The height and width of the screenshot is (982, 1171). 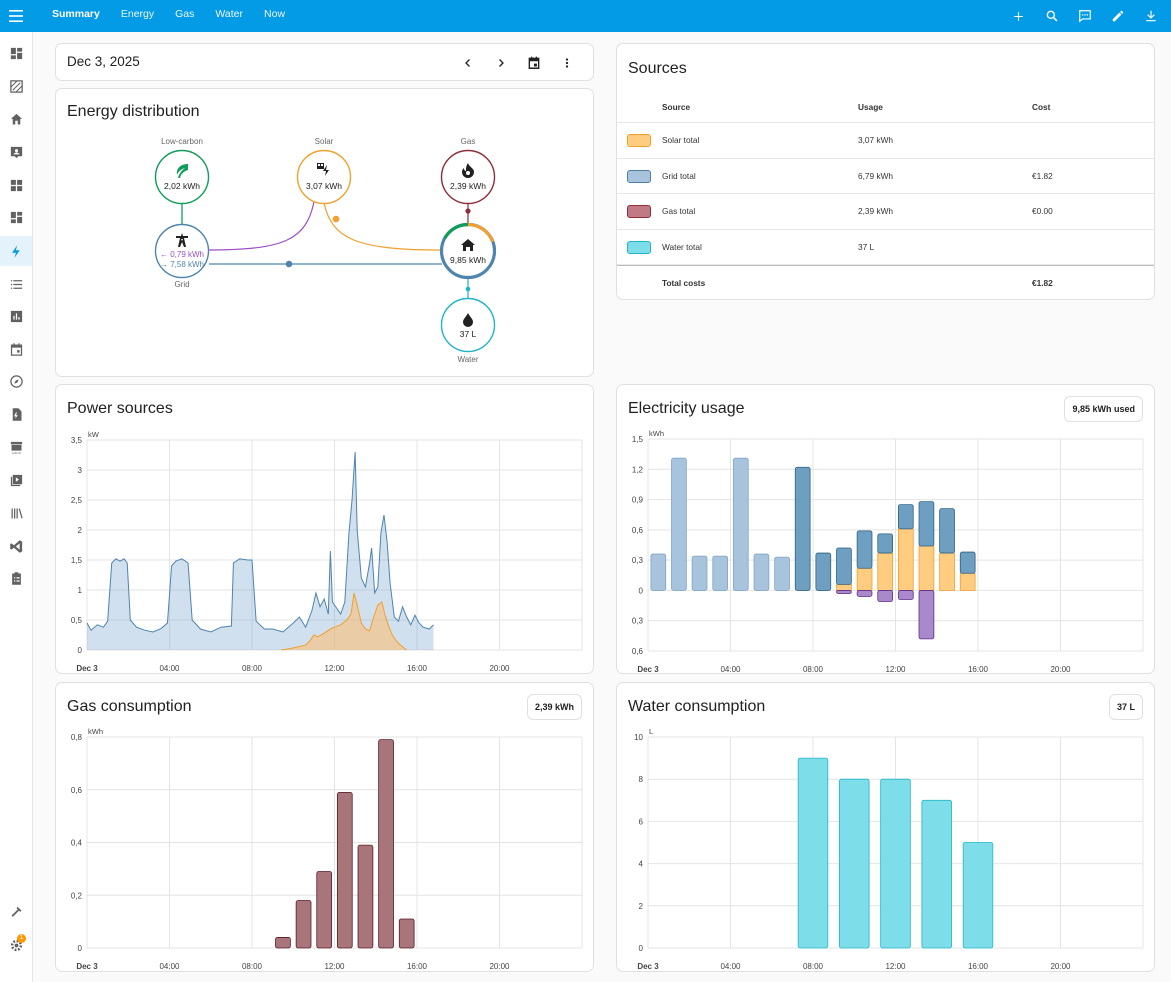 What do you see at coordinates (16, 316) in the screenshot?
I see `history-icon` at bounding box center [16, 316].